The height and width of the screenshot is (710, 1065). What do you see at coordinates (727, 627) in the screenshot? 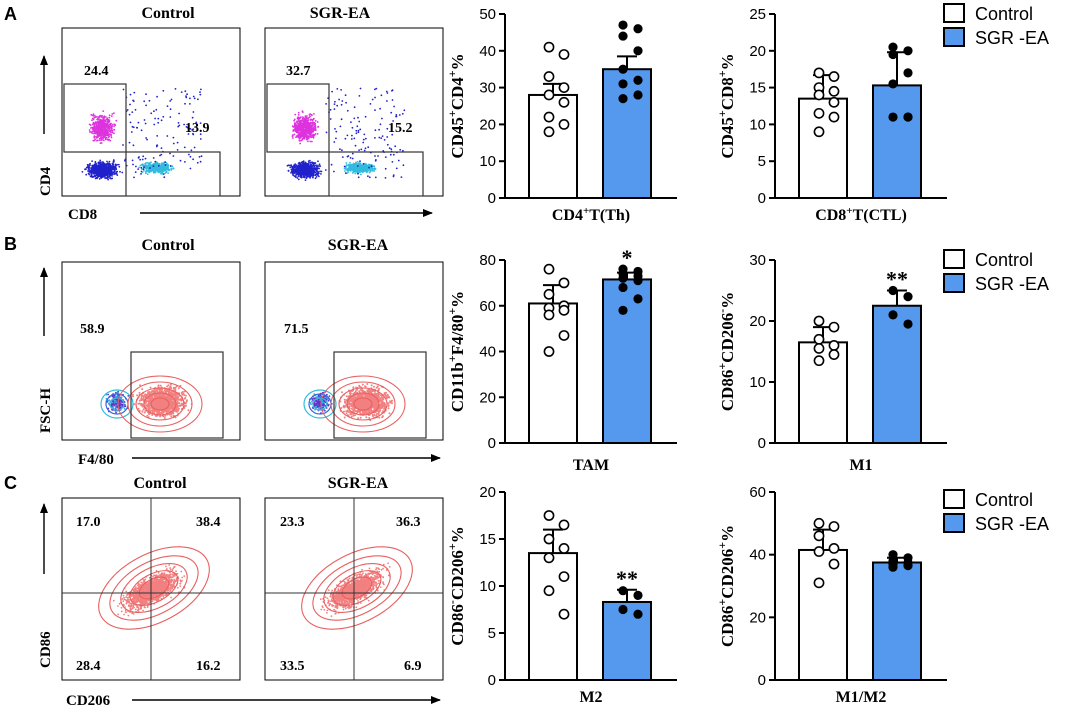
I see `y-label-part: CD86` at bounding box center [727, 627].